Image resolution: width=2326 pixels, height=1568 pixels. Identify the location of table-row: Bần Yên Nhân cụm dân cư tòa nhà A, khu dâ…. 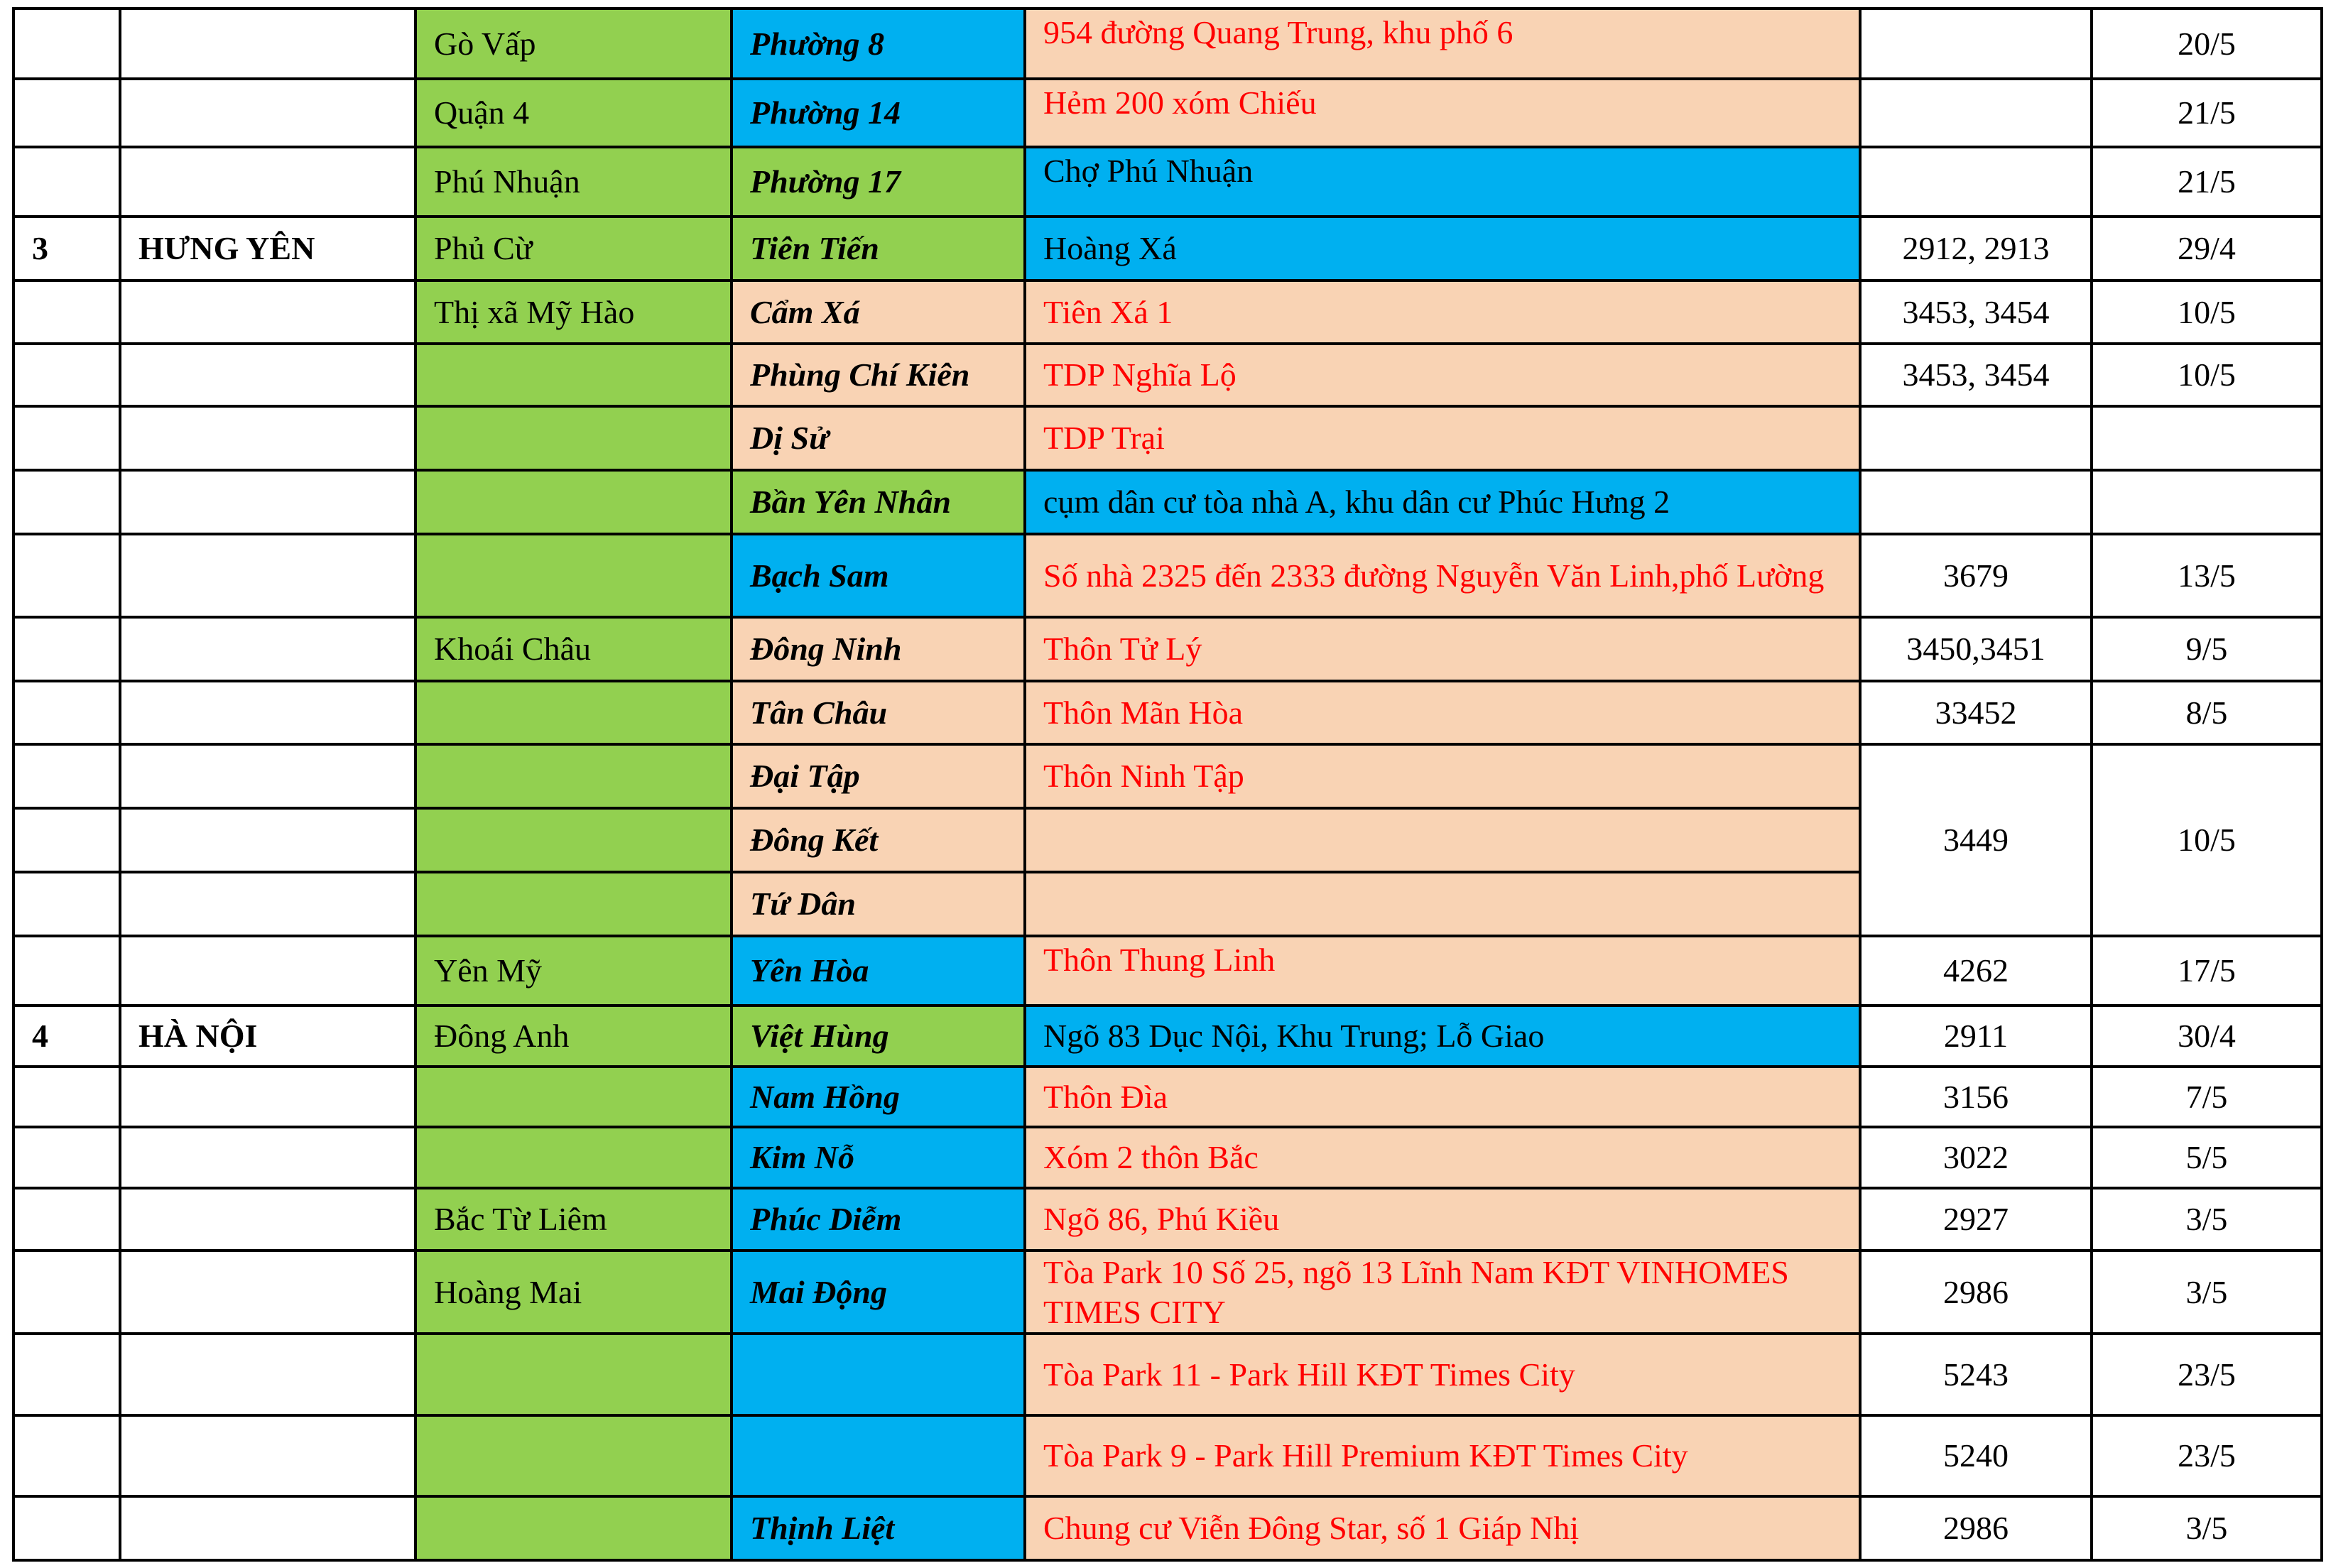
(1167, 502).